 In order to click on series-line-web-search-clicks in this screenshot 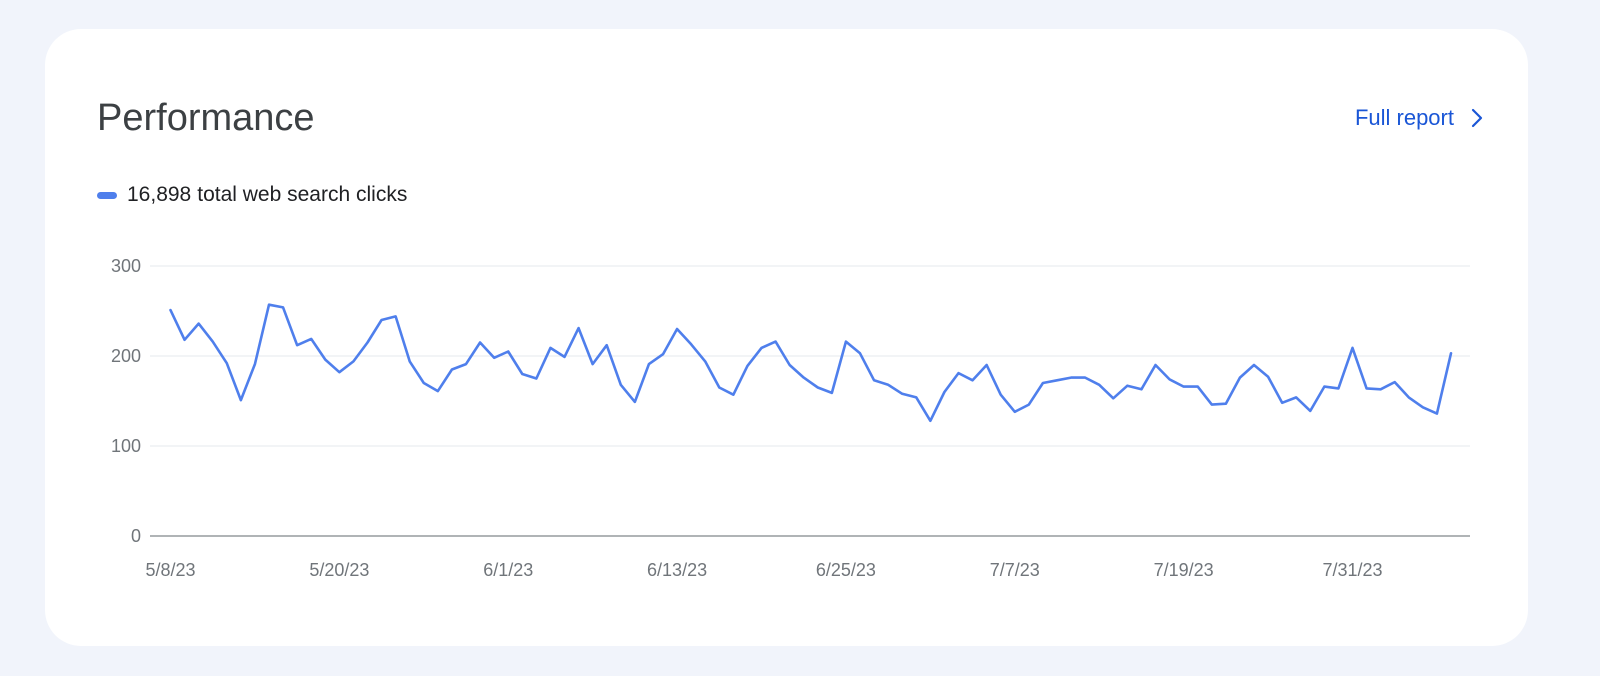, I will do `click(811, 363)`.